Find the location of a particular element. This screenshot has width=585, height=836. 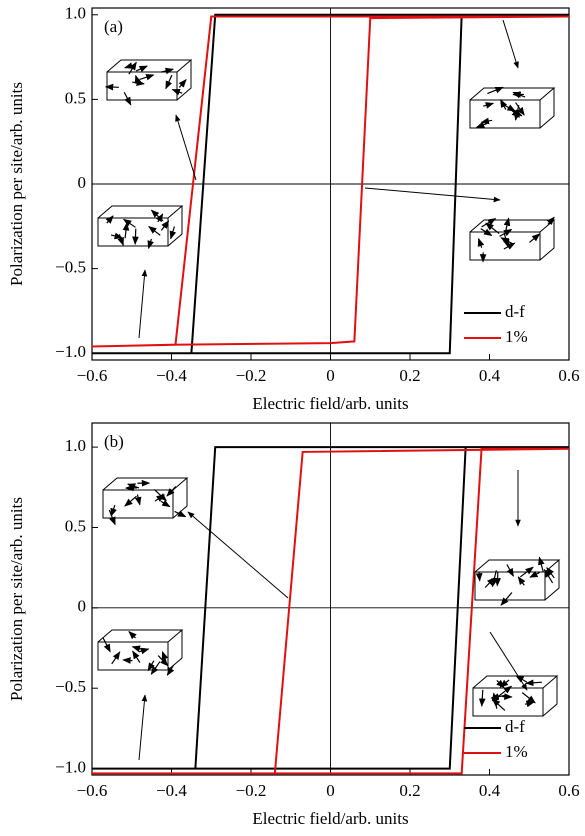

y-tick-label: 0 is located at coordinates (82, 182).